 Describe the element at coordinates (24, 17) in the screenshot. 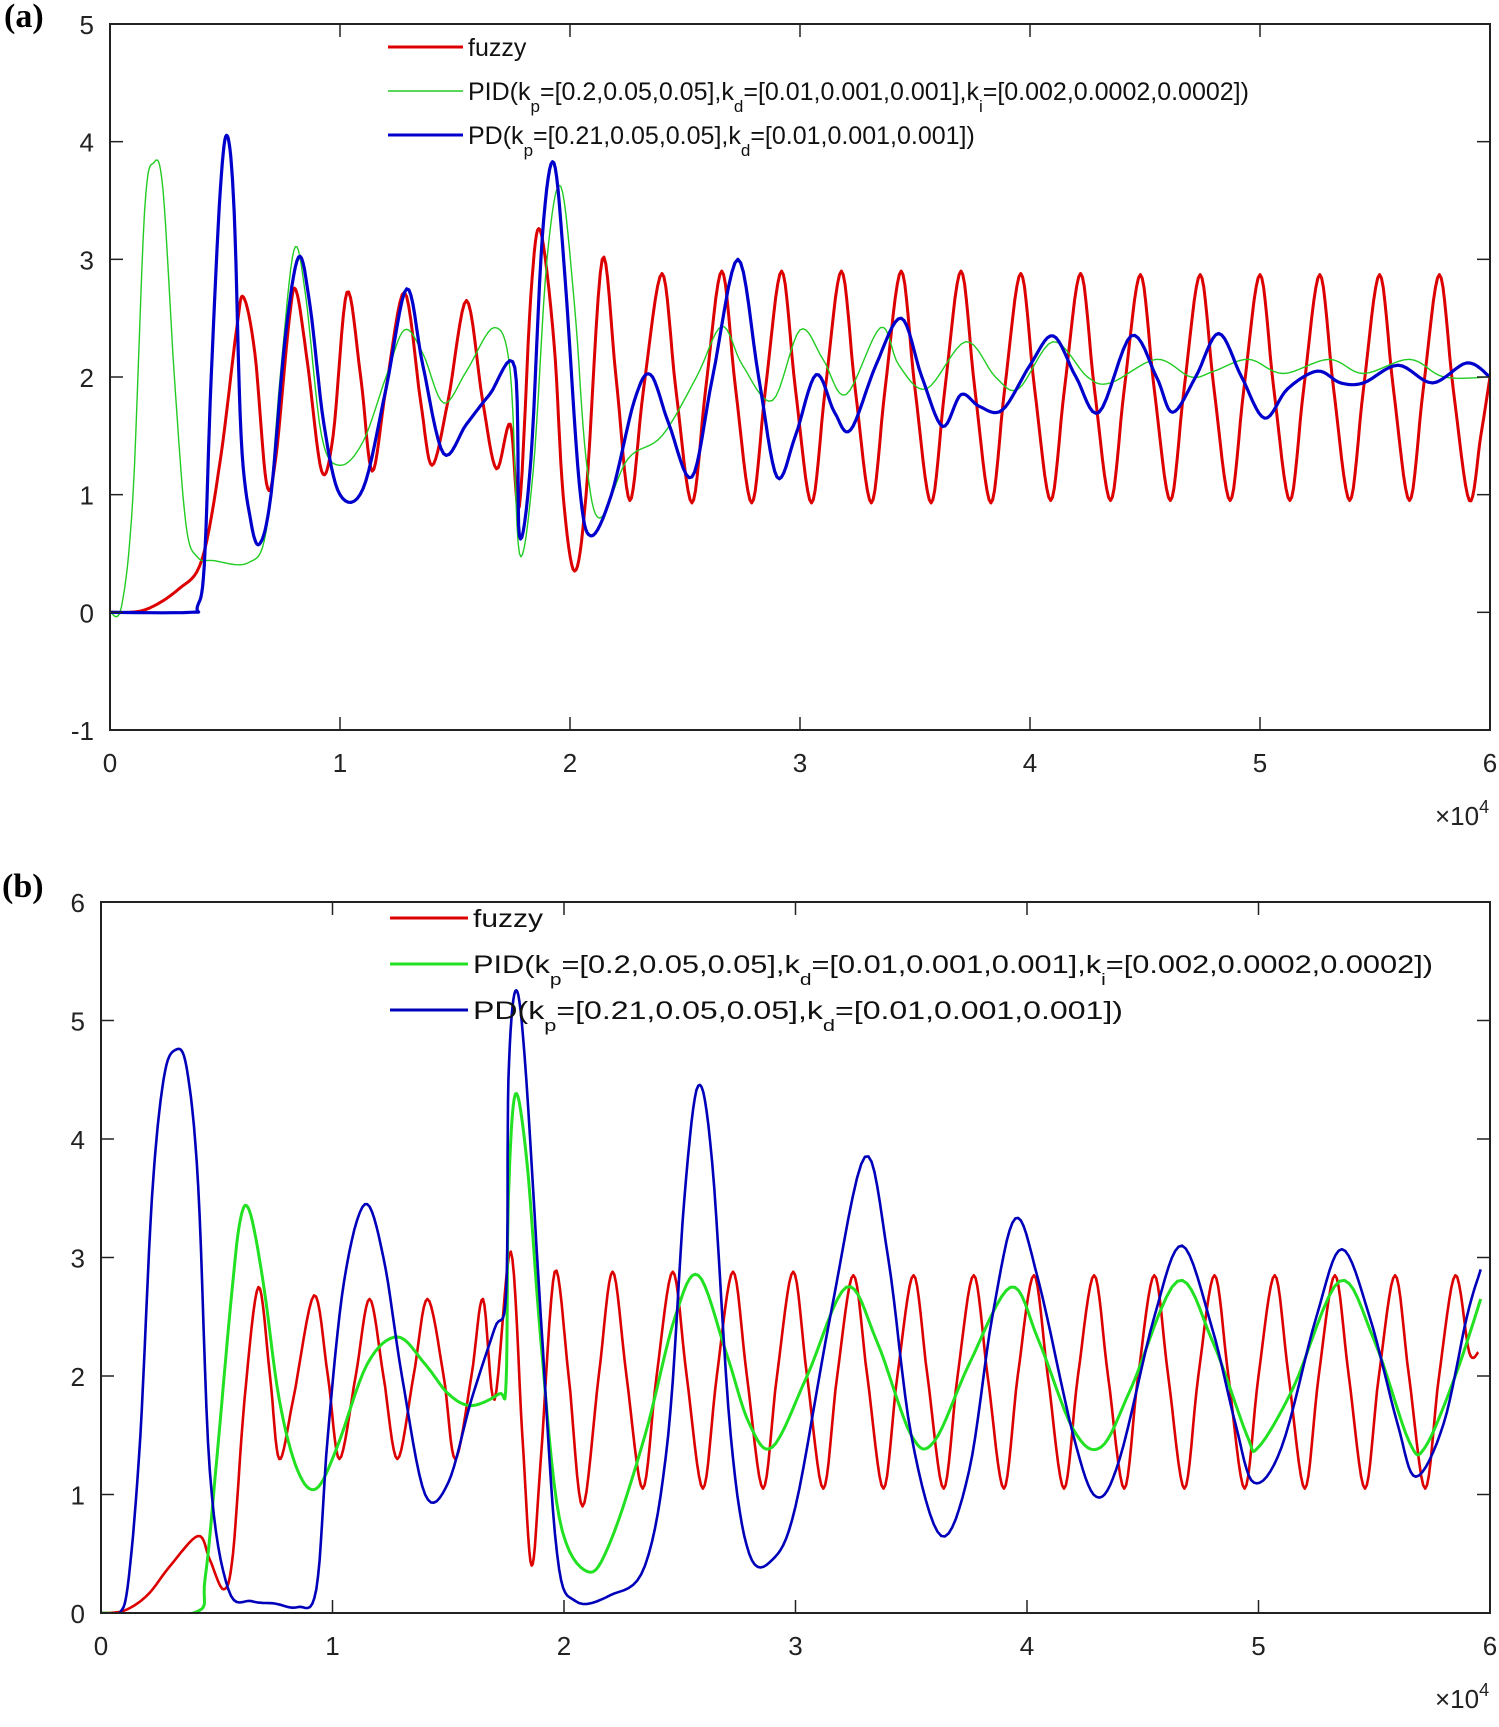

I see `panel-a-label: (a)` at that location.